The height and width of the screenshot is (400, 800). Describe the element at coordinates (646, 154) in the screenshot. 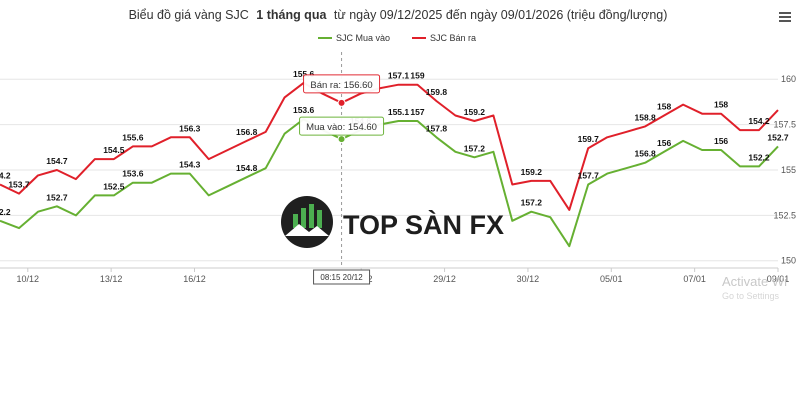

I see `data-label-buy: 156.8` at that location.